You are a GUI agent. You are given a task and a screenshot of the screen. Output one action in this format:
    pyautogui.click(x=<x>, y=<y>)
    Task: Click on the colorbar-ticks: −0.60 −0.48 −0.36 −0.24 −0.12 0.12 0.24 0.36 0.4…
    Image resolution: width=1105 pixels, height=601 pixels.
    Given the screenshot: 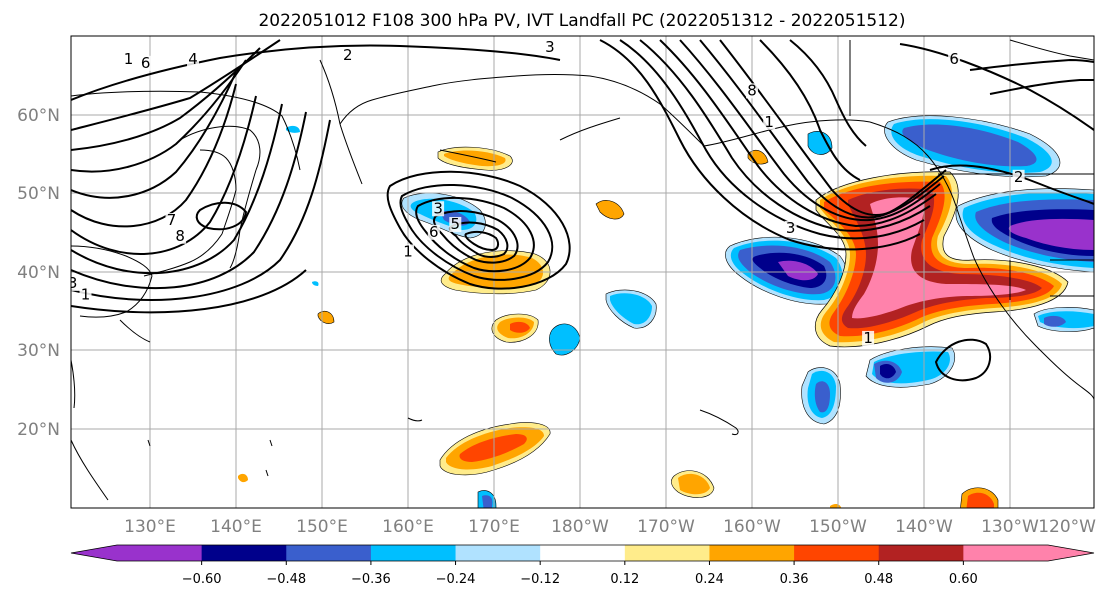 What is the action you would take?
    pyautogui.click(x=580, y=574)
    